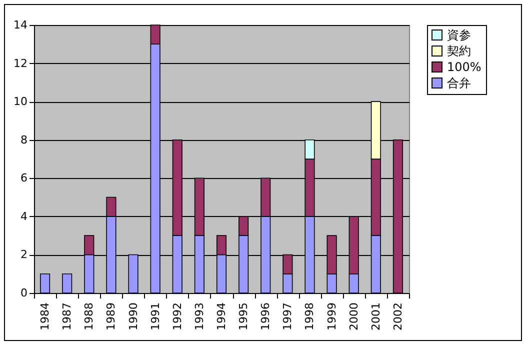 This screenshot has width=528, height=347. I want to click on x-tick-label: 1994, so click(221, 316).